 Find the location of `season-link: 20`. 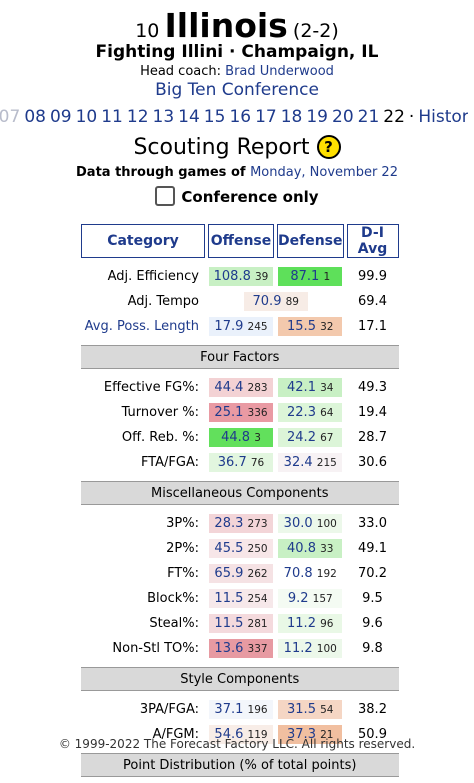

season-link: 20 is located at coordinates (343, 117).